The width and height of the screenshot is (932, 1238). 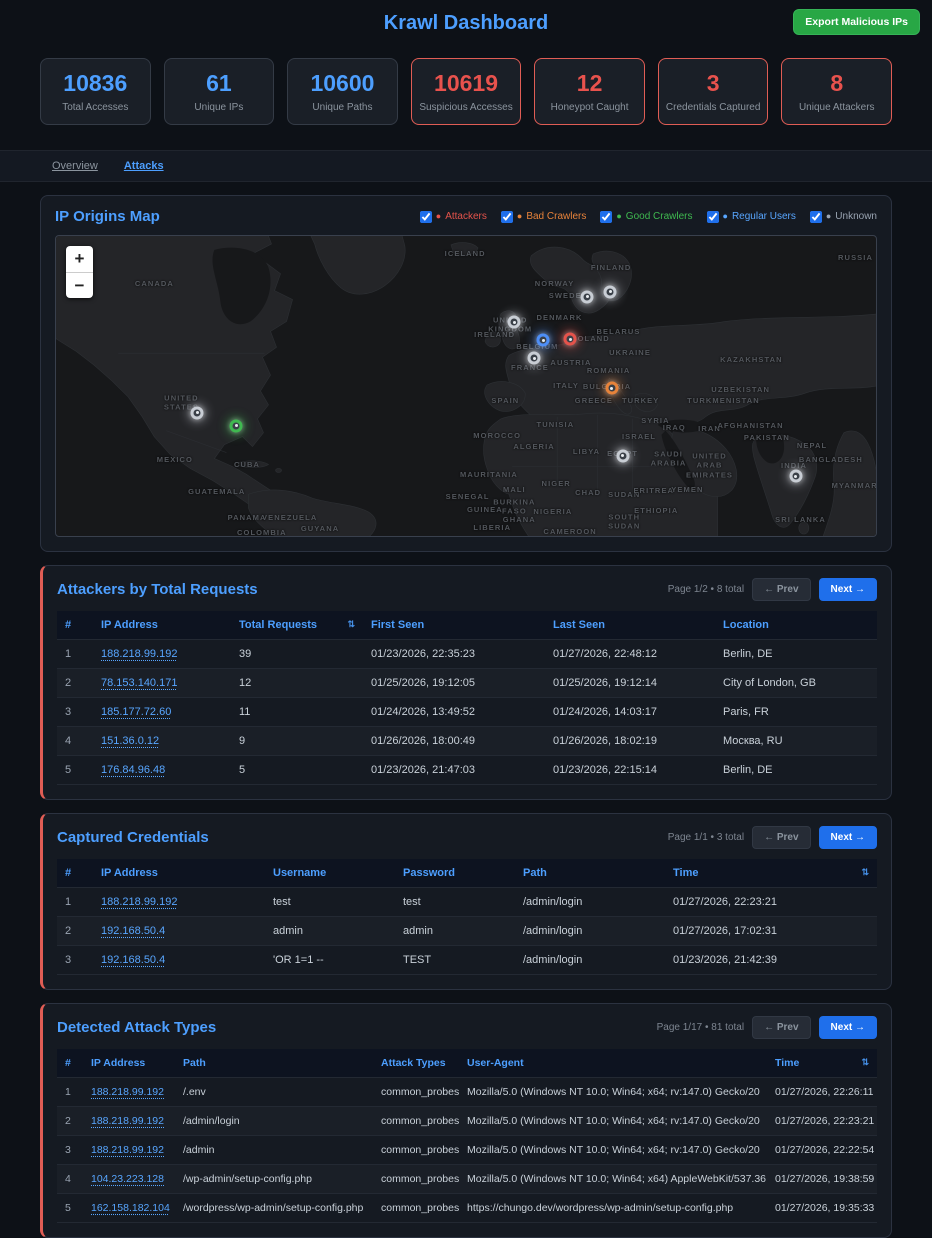 What do you see at coordinates (454, 741) in the screenshot?
I see `table-cell: 01/26/2026, 18:00:49` at bounding box center [454, 741].